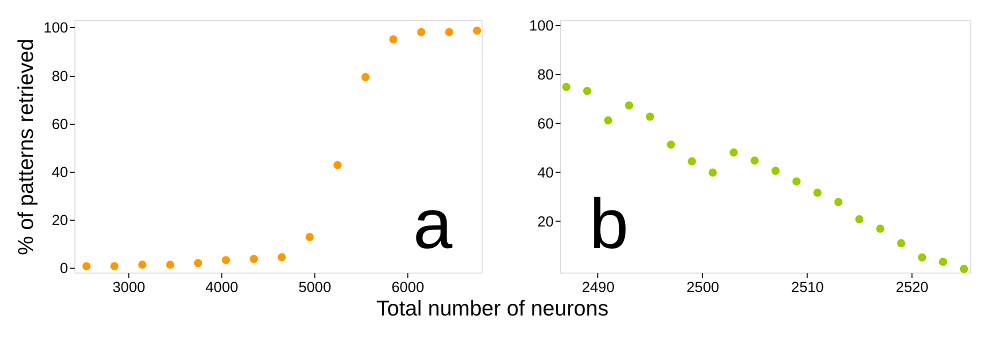  Describe the element at coordinates (807, 288) in the screenshot. I see `x-tick-label: 2510` at that location.